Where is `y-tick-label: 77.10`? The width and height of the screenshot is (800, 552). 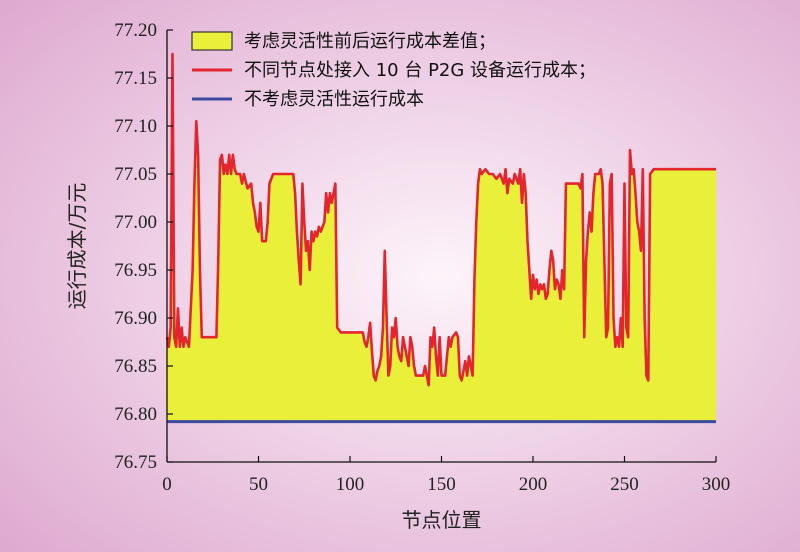
y-tick-label: 77.10 is located at coordinates (135, 126).